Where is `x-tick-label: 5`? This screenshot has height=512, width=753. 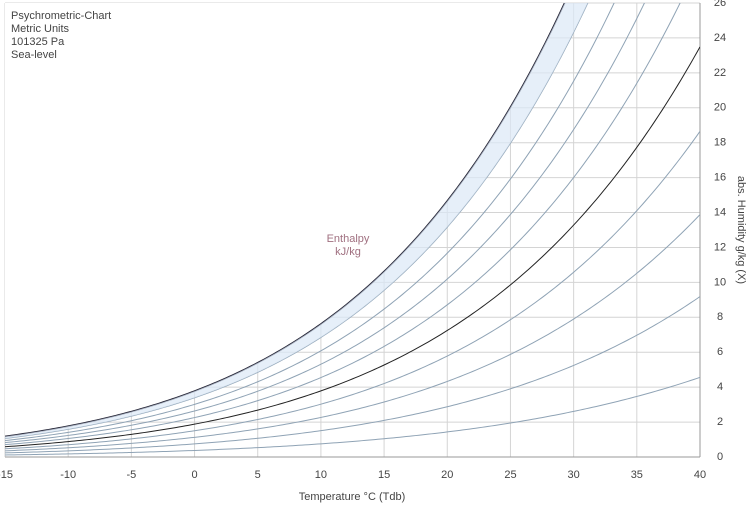 x-tick-label: 5 is located at coordinates (258, 475).